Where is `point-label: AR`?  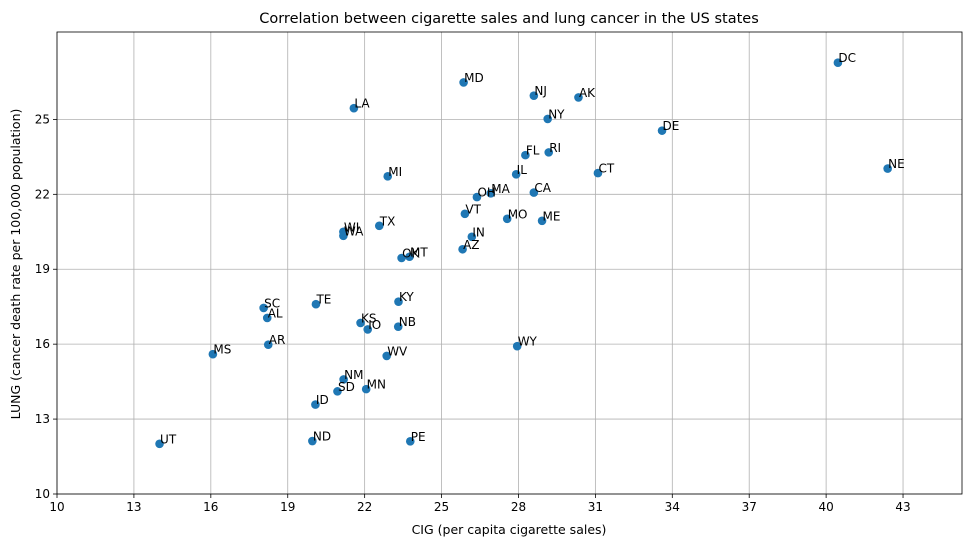 point-label: AR is located at coordinates (277, 340).